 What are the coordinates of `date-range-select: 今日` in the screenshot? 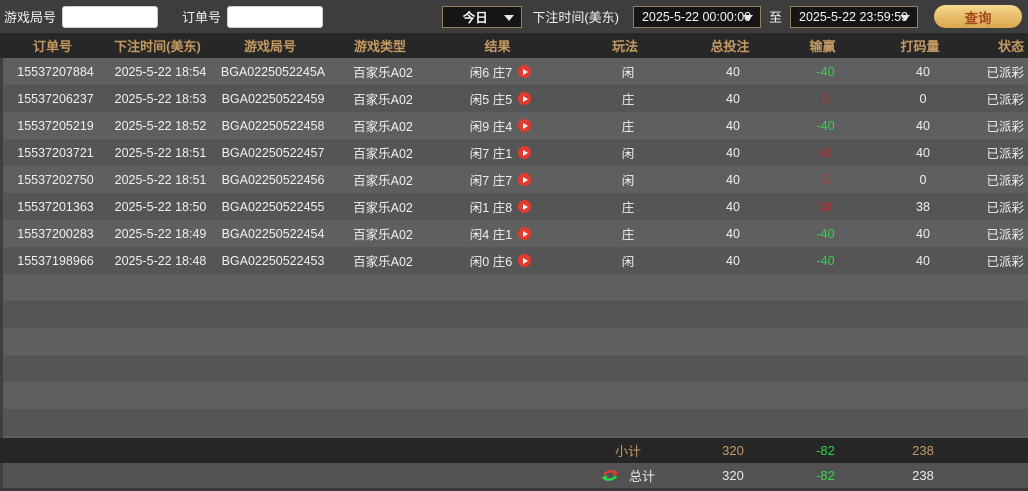 It's located at (482, 16).